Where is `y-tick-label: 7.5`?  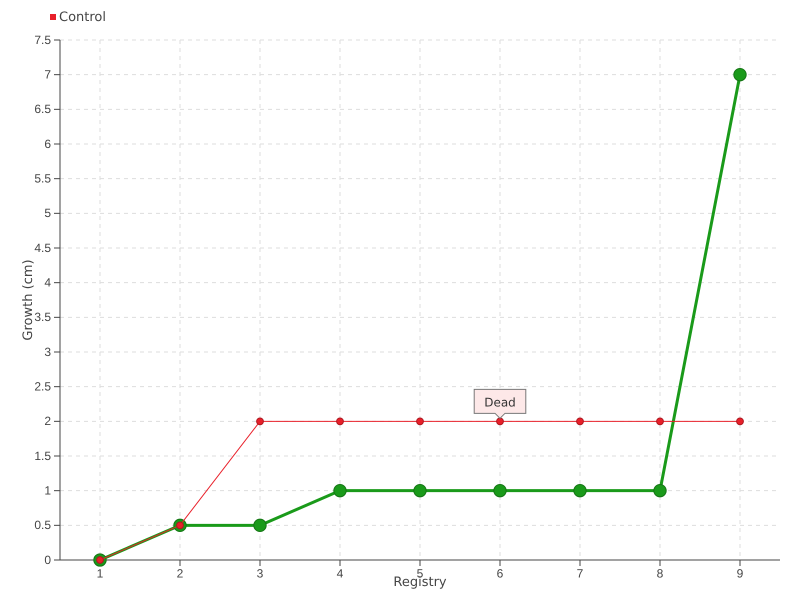 y-tick-label: 7.5 is located at coordinates (43, 39).